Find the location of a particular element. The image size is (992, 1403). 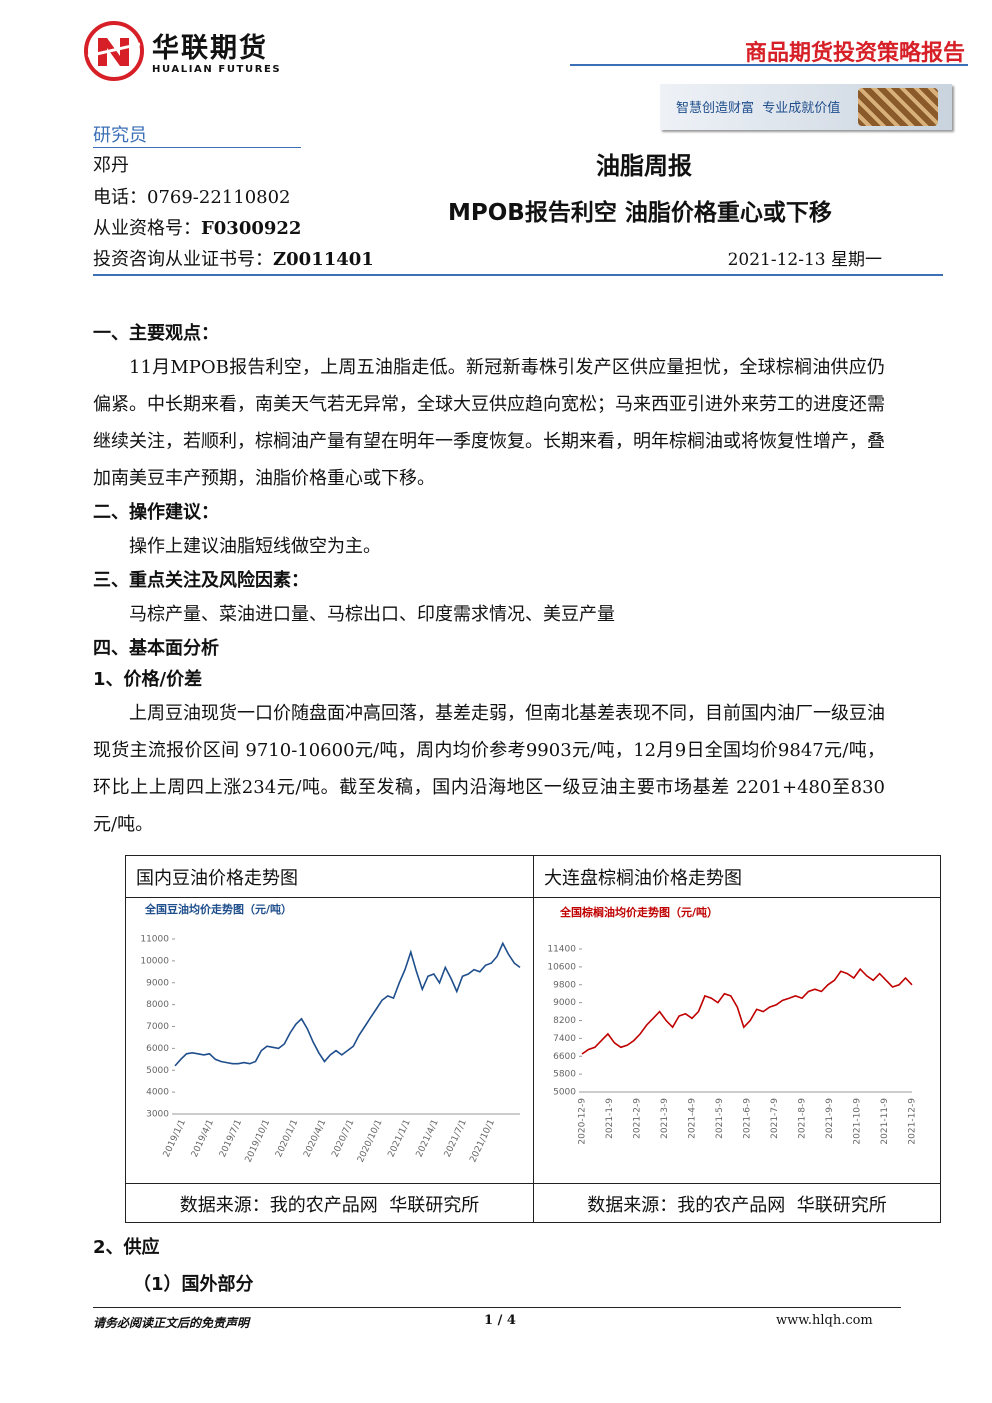

y-tick-label: 5800 is located at coordinates (564, 1075).